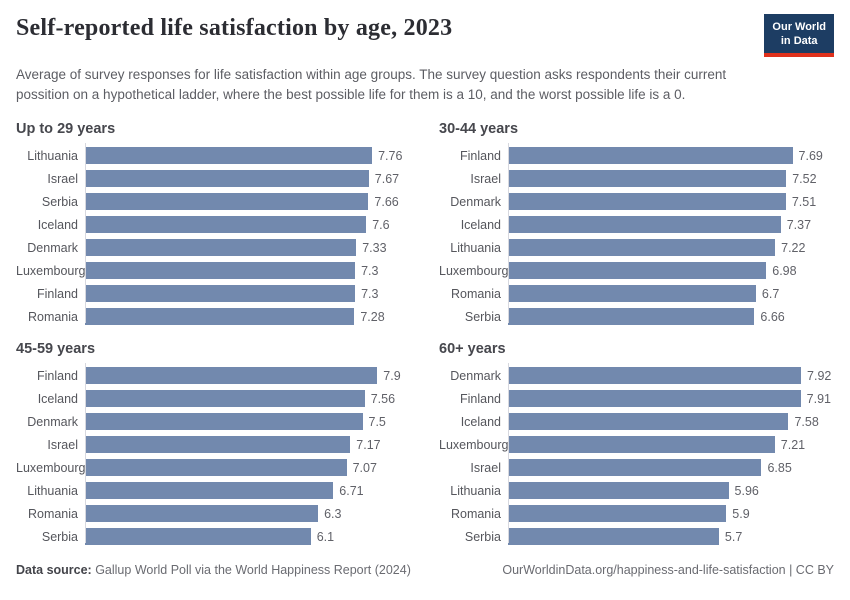 This screenshot has height=600, width=850. I want to click on bar-row: Denmark 7.51, so click(636, 202).